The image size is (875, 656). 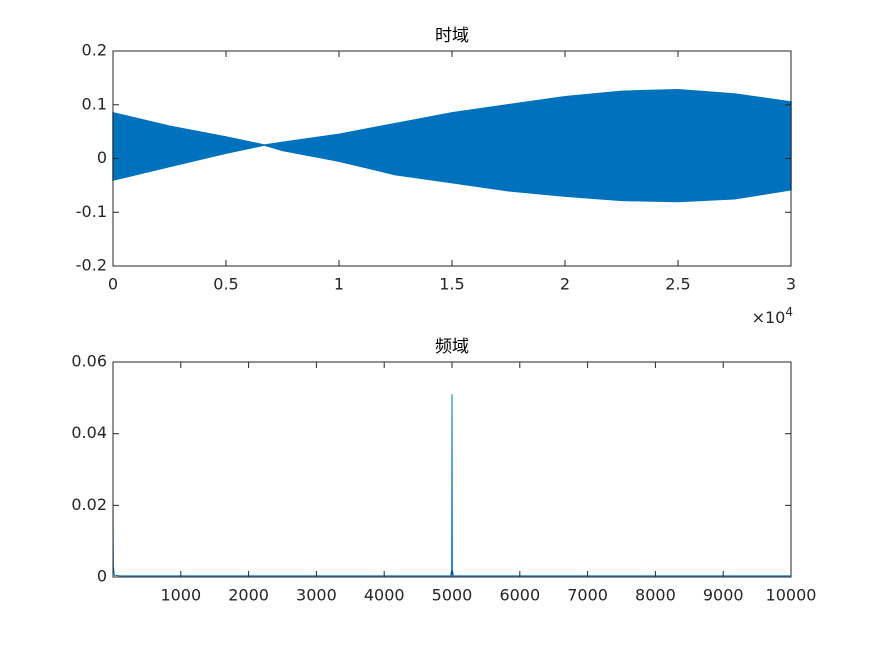 What do you see at coordinates (677, 284) in the screenshot?
I see `x-tick-label: 2.5` at bounding box center [677, 284].